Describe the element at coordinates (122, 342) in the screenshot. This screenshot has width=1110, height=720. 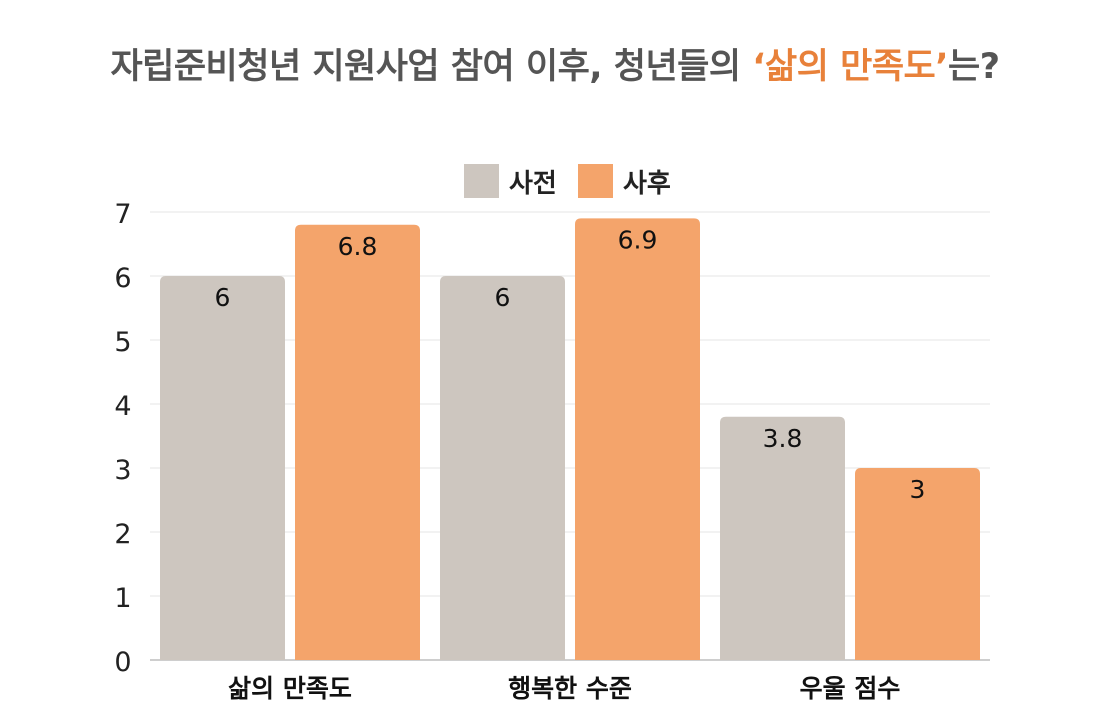
I see `y-tick-label: 5` at that location.